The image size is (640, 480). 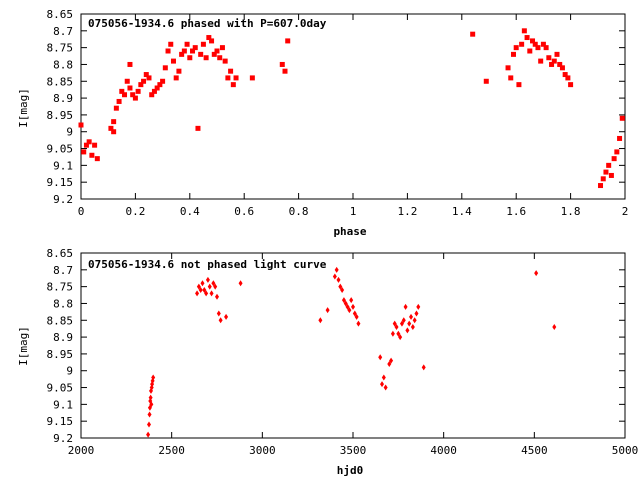 What do you see at coordinates (63, 303) in the screenshot?
I see `unphased-y-tick-label: 8.8` at bounding box center [63, 303].